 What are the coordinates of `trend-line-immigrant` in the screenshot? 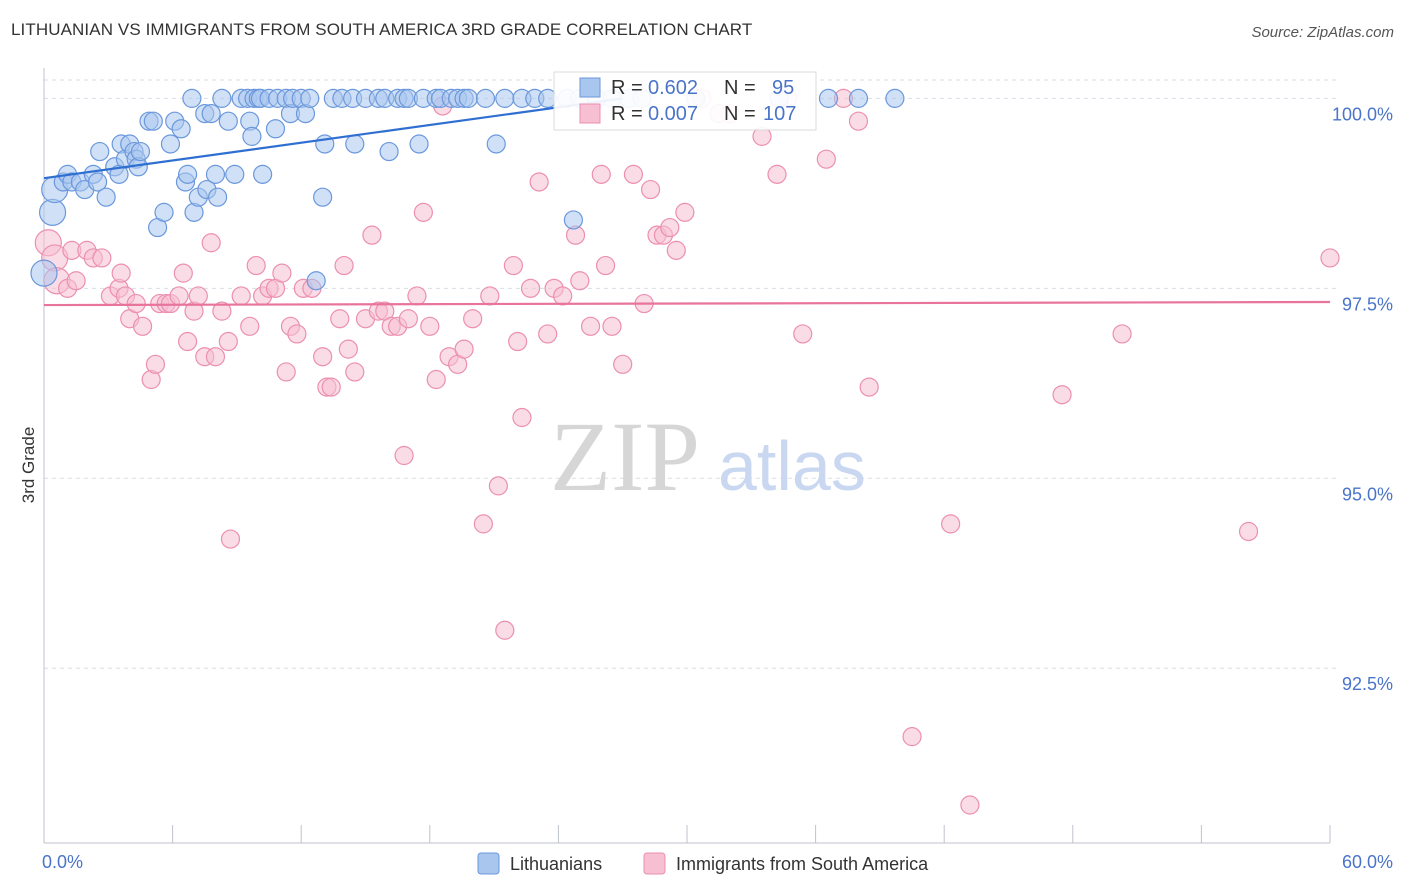 It's located at (687, 303).